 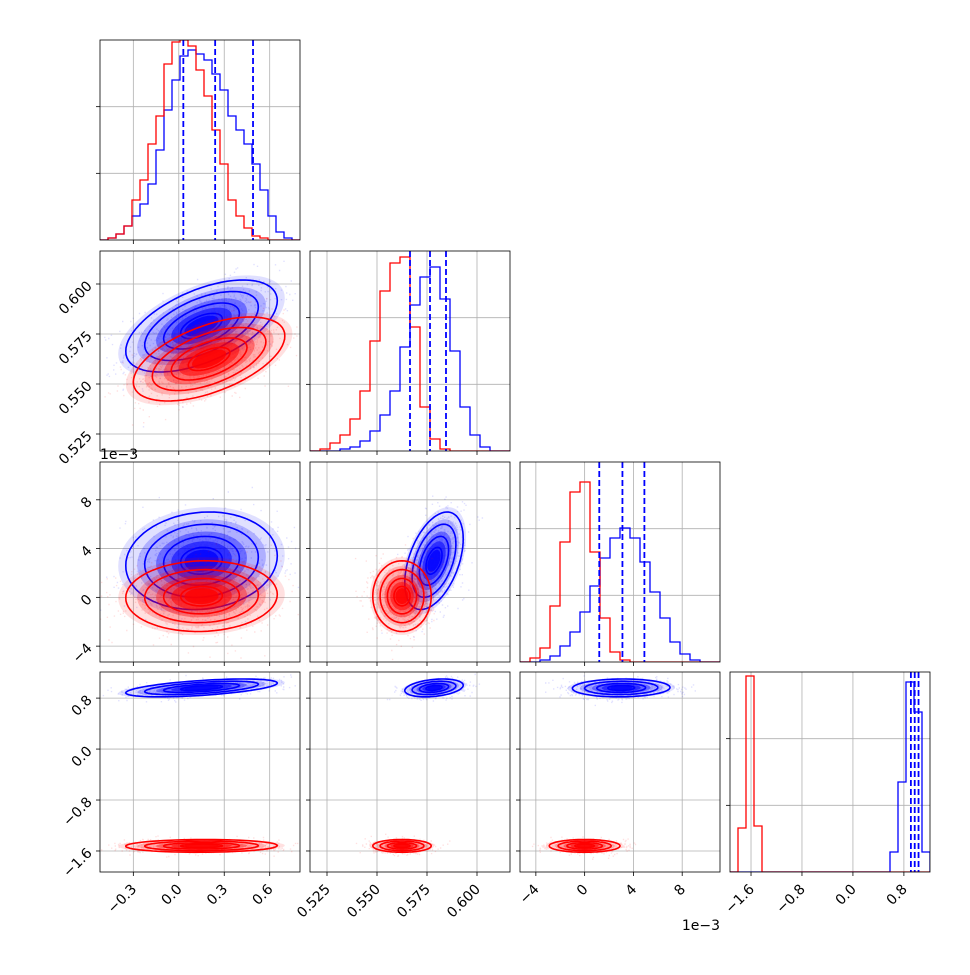 I want to click on panel-1-0: 0.525 0.550 0.575 0.600, so click(x=178, y=359).